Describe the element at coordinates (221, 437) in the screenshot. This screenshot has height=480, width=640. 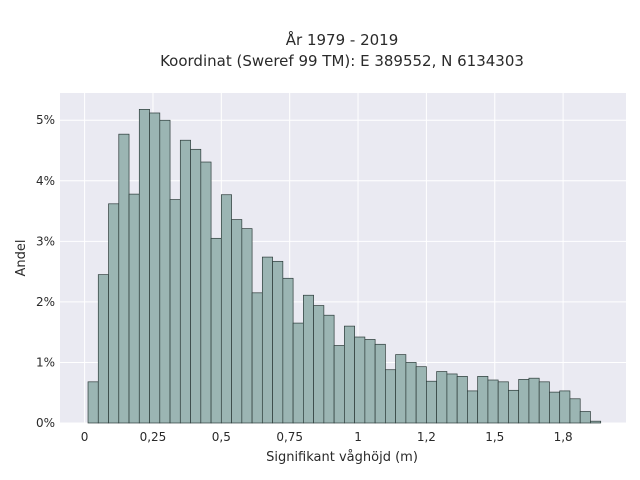
I see `x-tick-label: 0,5` at that location.